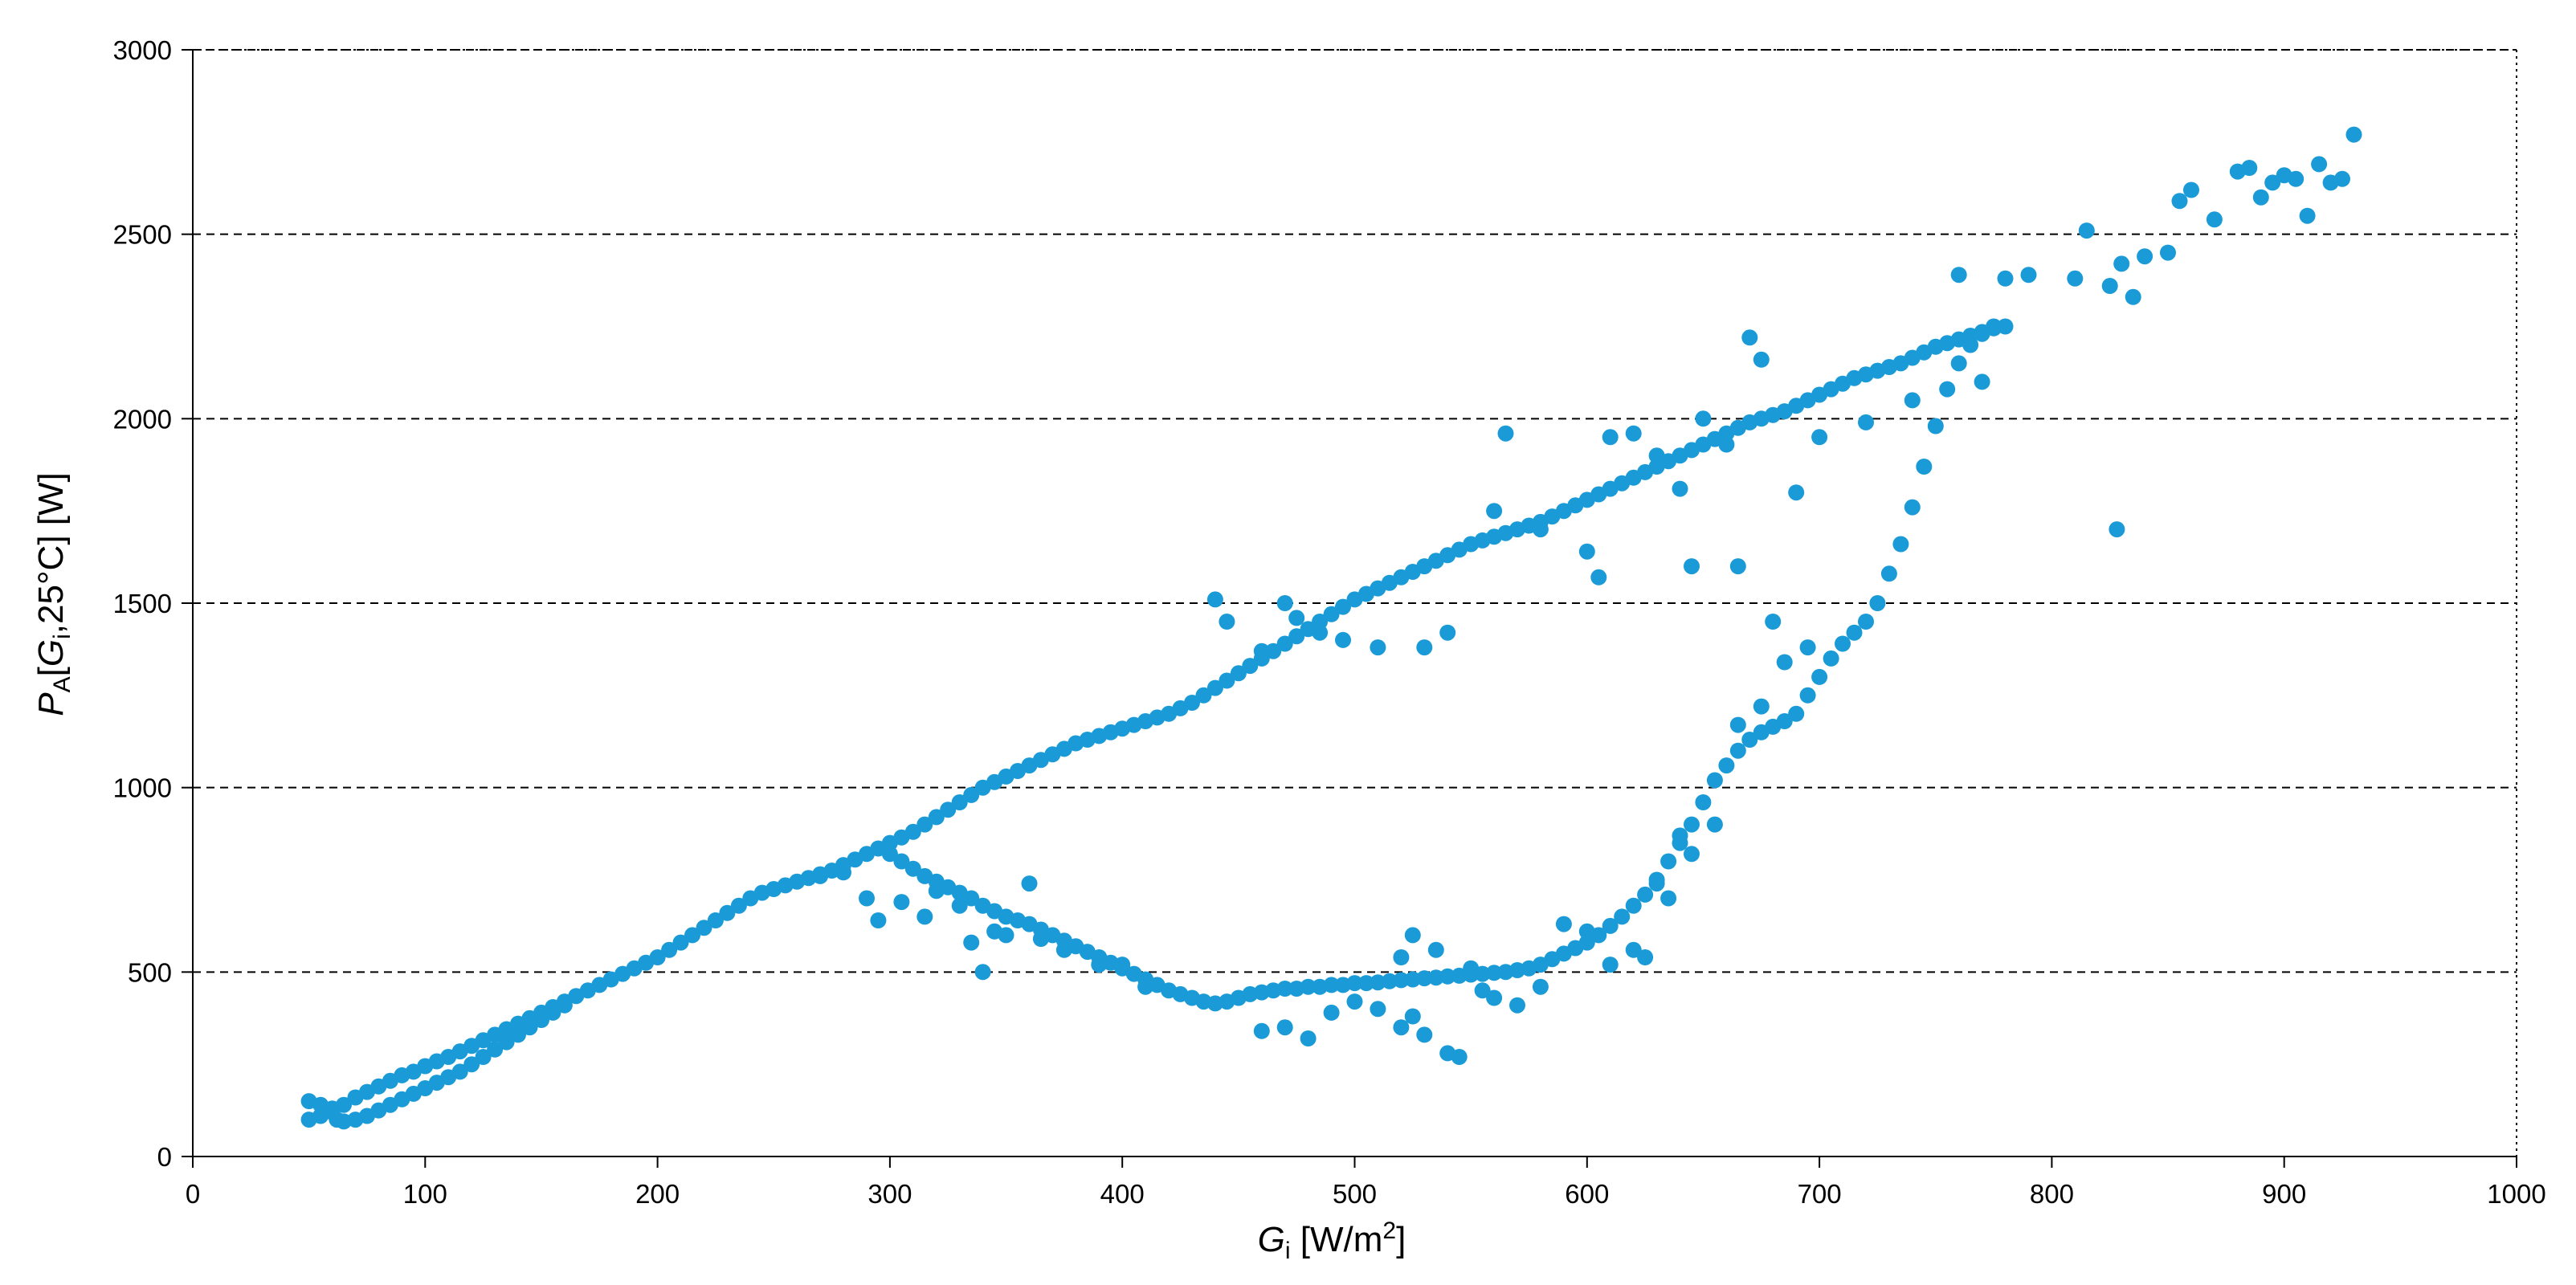 The height and width of the screenshot is (1285, 2576). Describe the element at coordinates (193, 1194) in the screenshot. I see `x-tick-label-0: 0` at that location.